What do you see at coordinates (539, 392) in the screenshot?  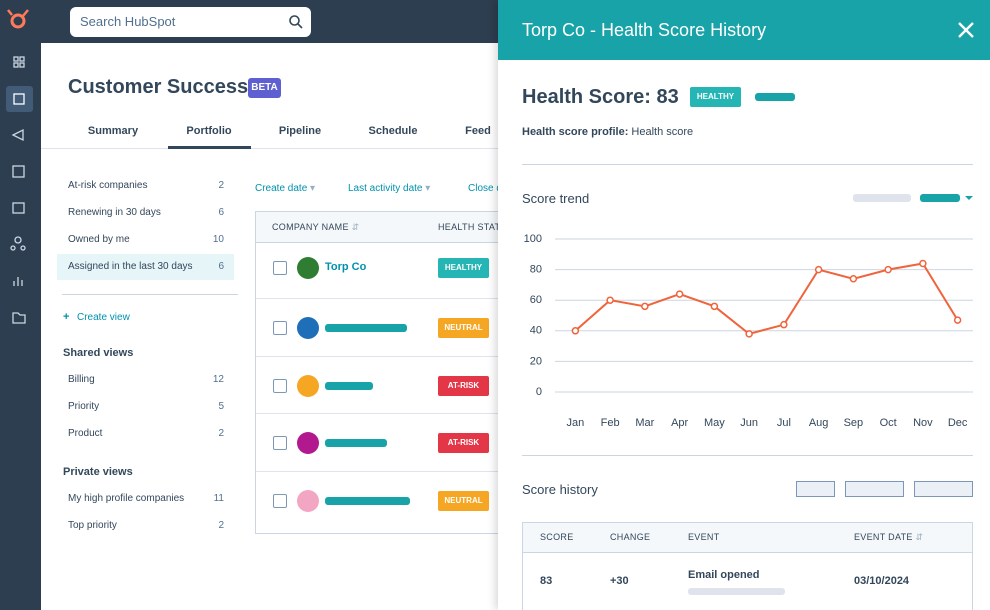 I see `y-tick-label: 0` at bounding box center [539, 392].